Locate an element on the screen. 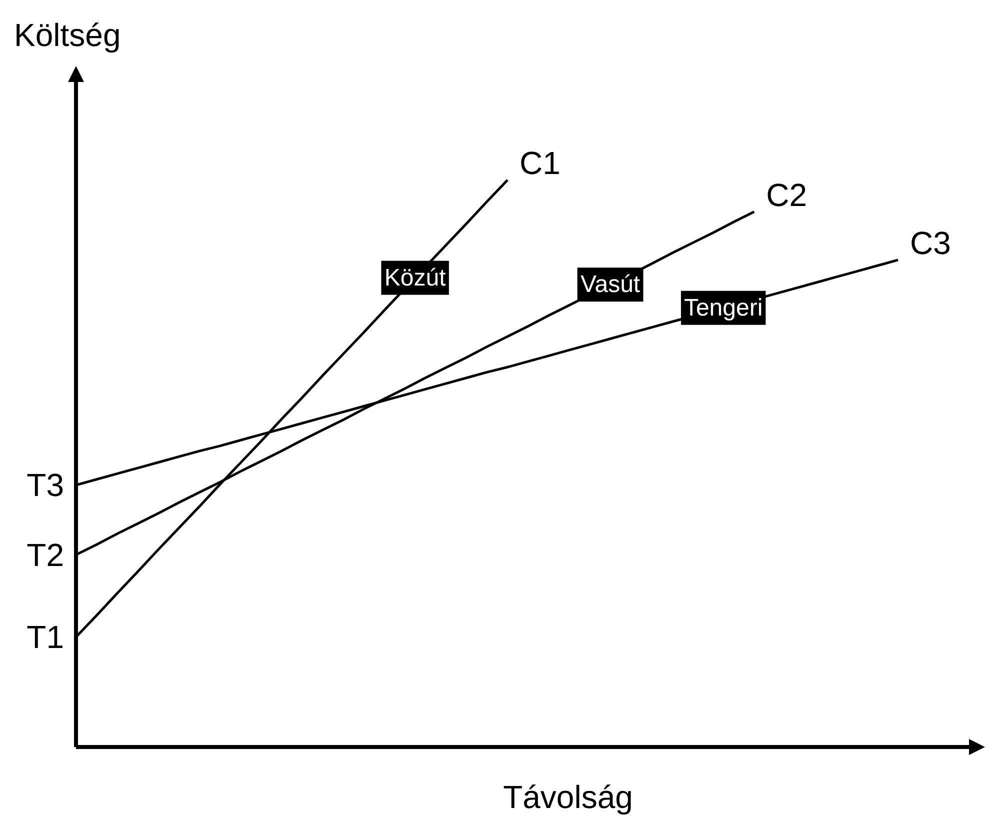  annotation: Tengeri is located at coordinates (723, 308).